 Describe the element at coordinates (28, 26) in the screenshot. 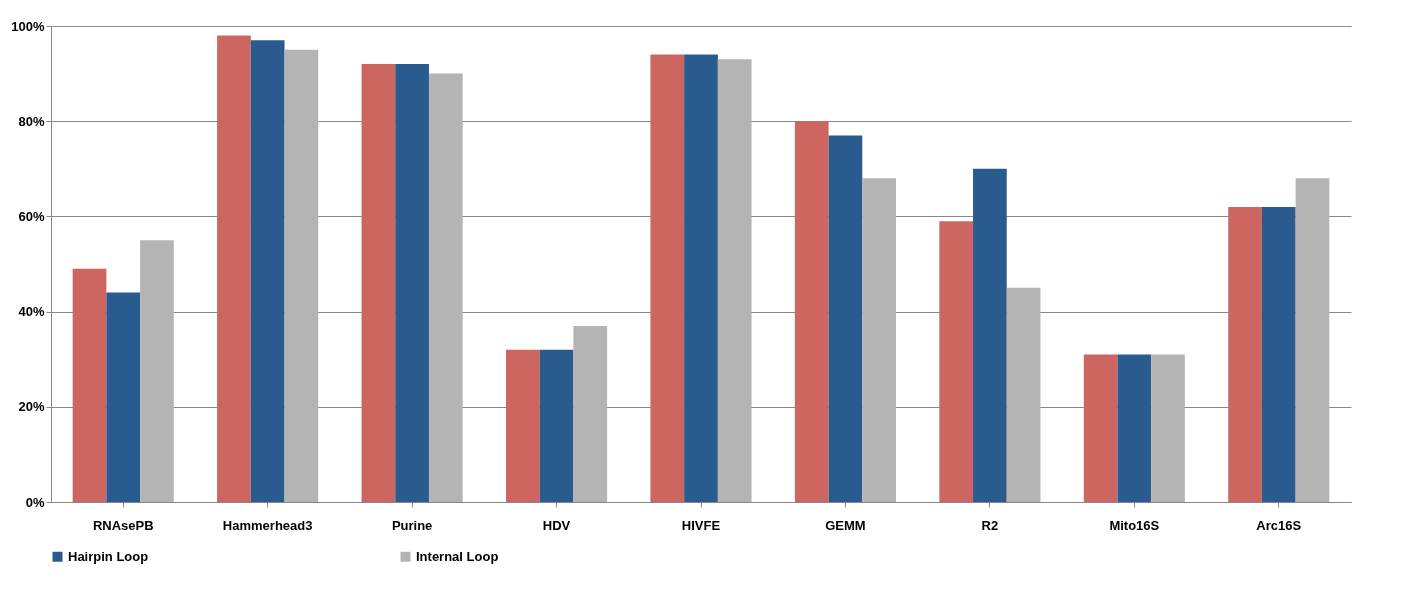

I see `y-tick-label: 100%` at that location.